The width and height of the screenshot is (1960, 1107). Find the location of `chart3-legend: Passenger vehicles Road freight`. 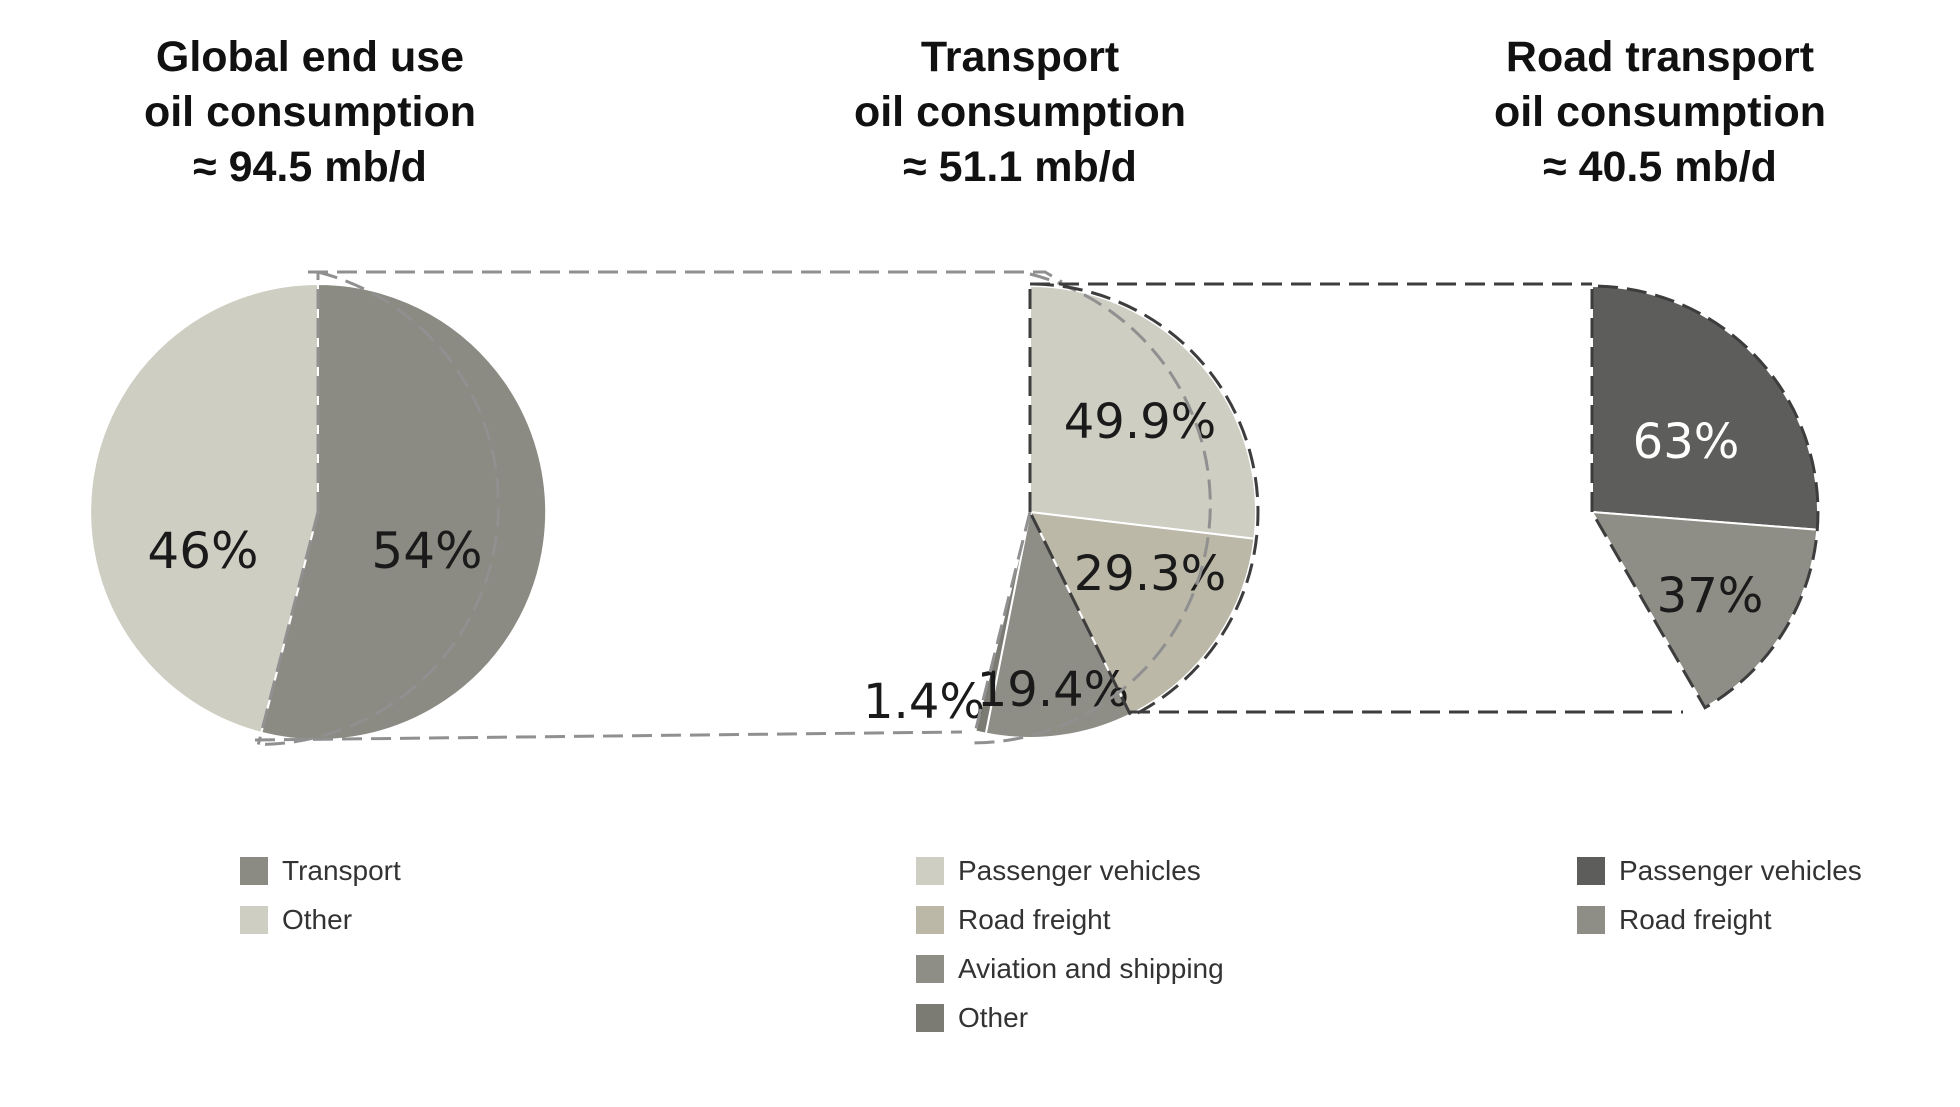

chart3-legend: Passenger vehicles Road freight is located at coordinates (1719, 895).